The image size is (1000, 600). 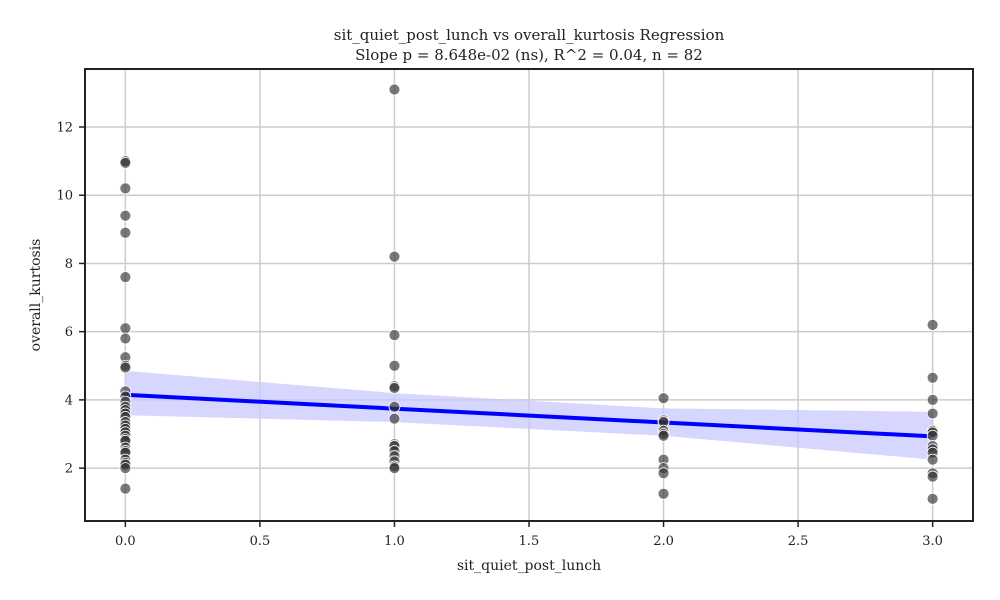 I want to click on y-tick-label: 4, so click(x=69, y=400).